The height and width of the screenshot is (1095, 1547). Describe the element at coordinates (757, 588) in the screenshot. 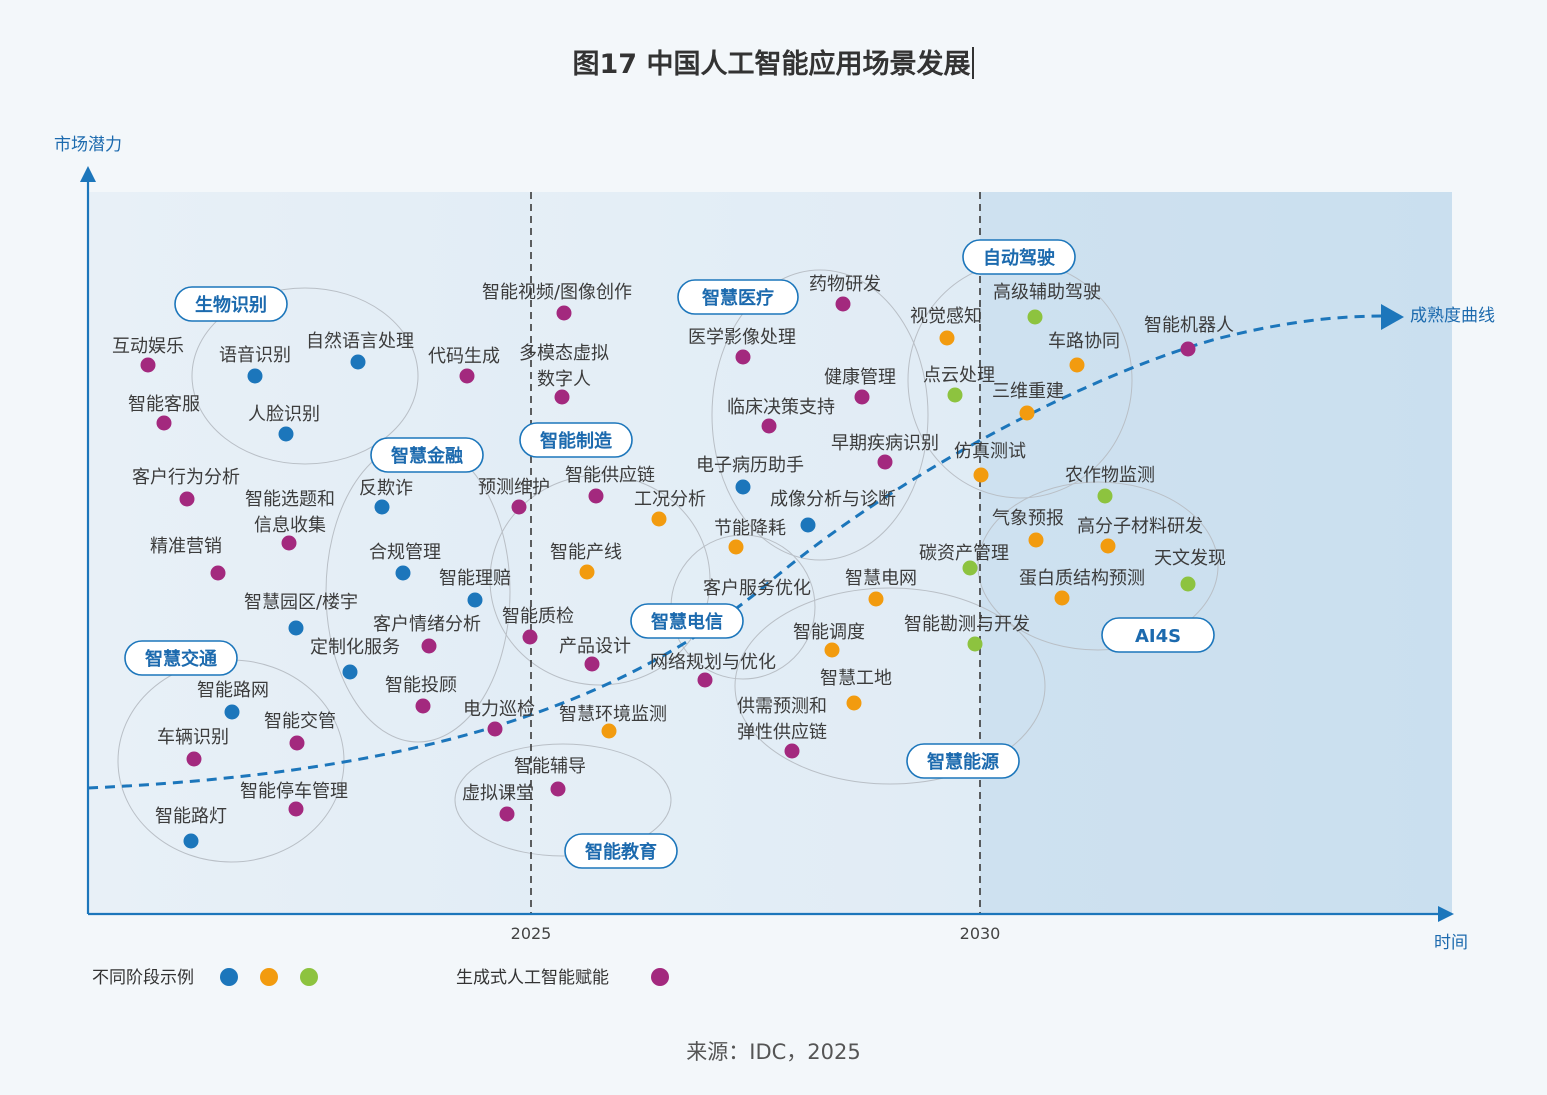

I see `scenario-item: 客户服务优化` at that location.